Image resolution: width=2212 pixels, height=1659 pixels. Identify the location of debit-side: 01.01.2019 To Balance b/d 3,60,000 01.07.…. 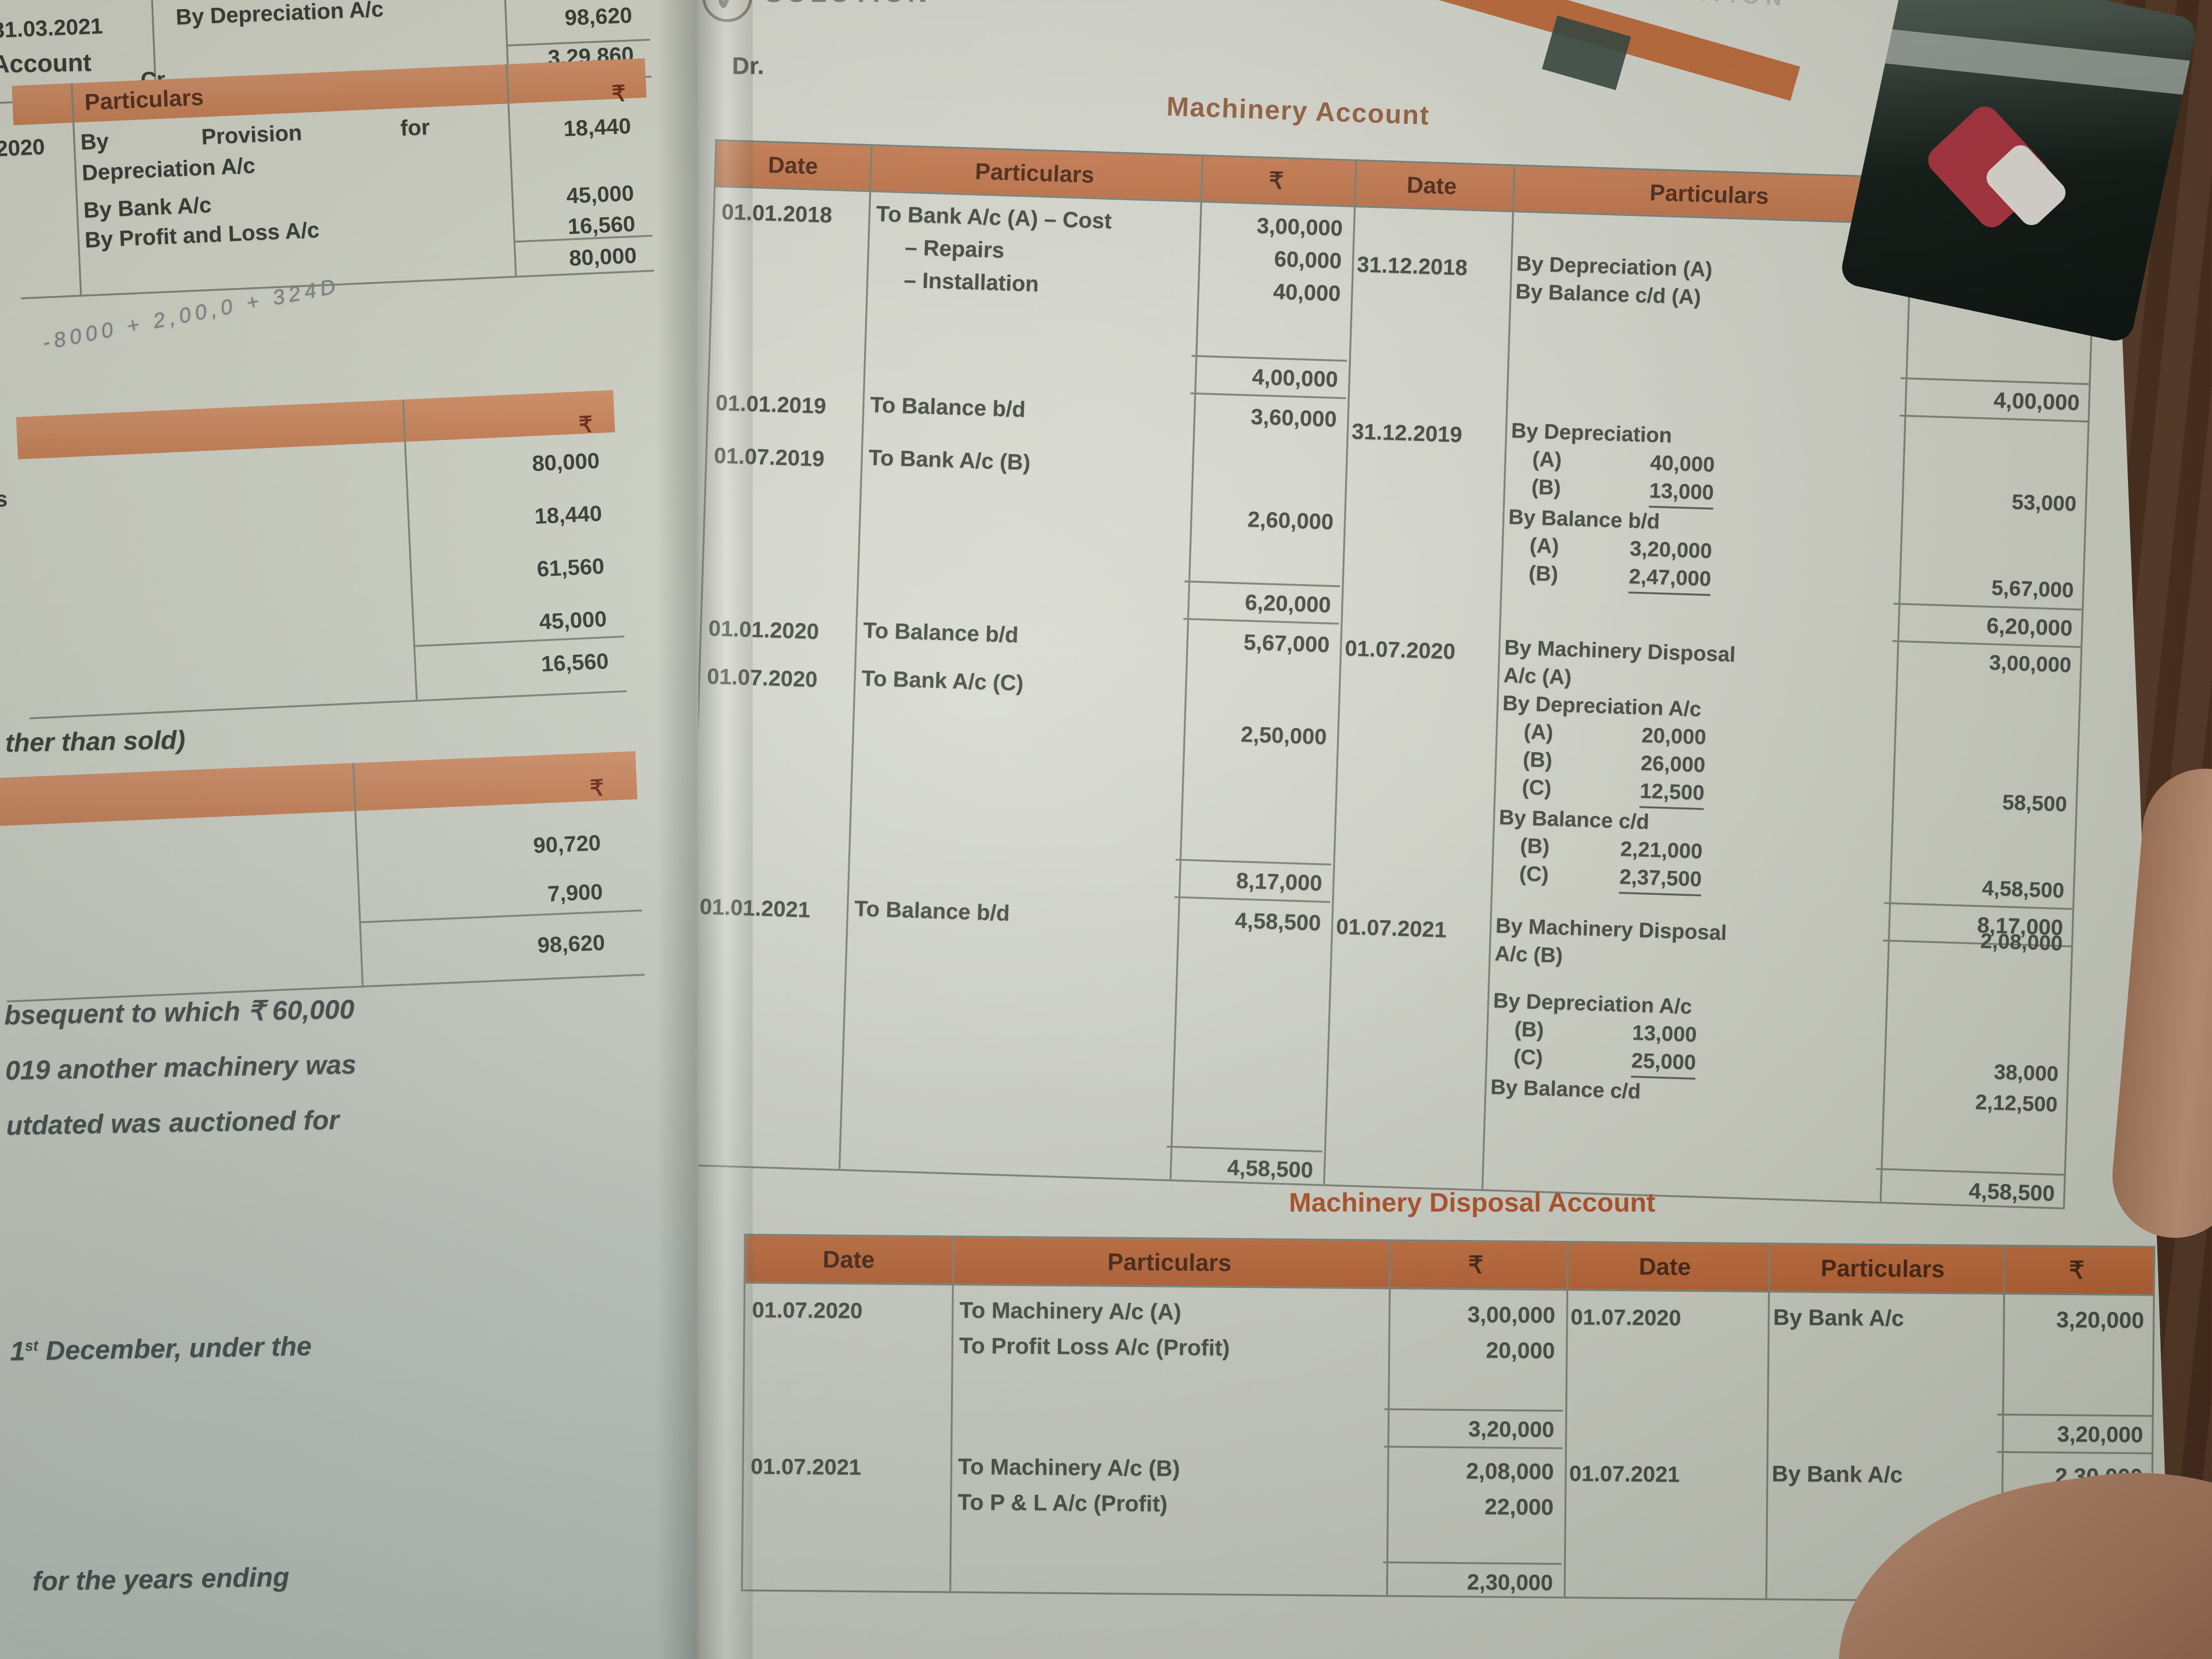
(1024, 502).